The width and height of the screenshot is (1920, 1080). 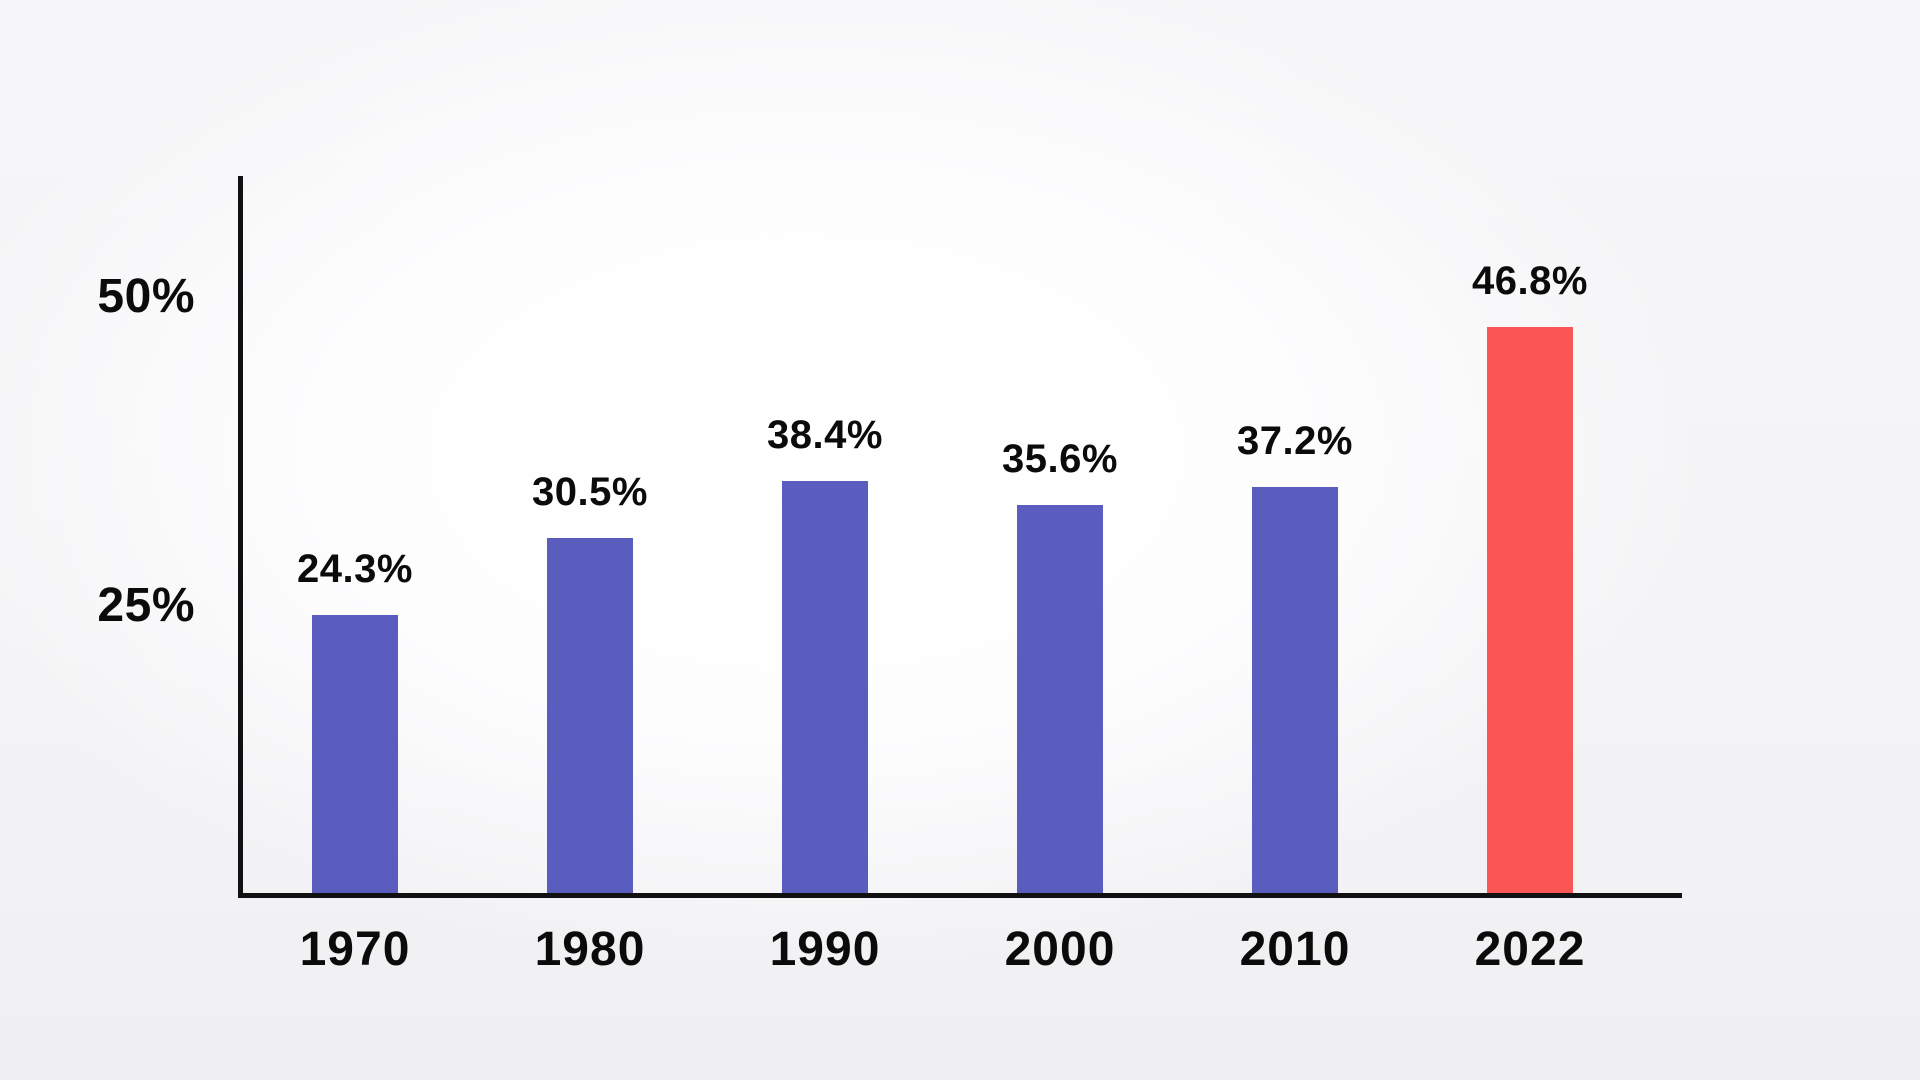 I want to click on bar-2000, so click(x=1060, y=699).